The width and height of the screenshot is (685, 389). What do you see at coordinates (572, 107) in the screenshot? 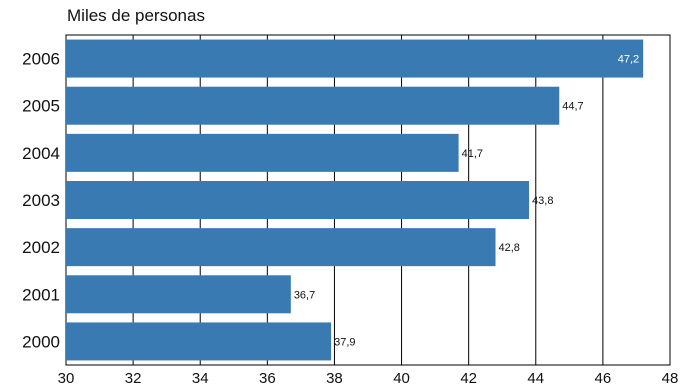
I see `data-label: 44,7` at bounding box center [572, 107].